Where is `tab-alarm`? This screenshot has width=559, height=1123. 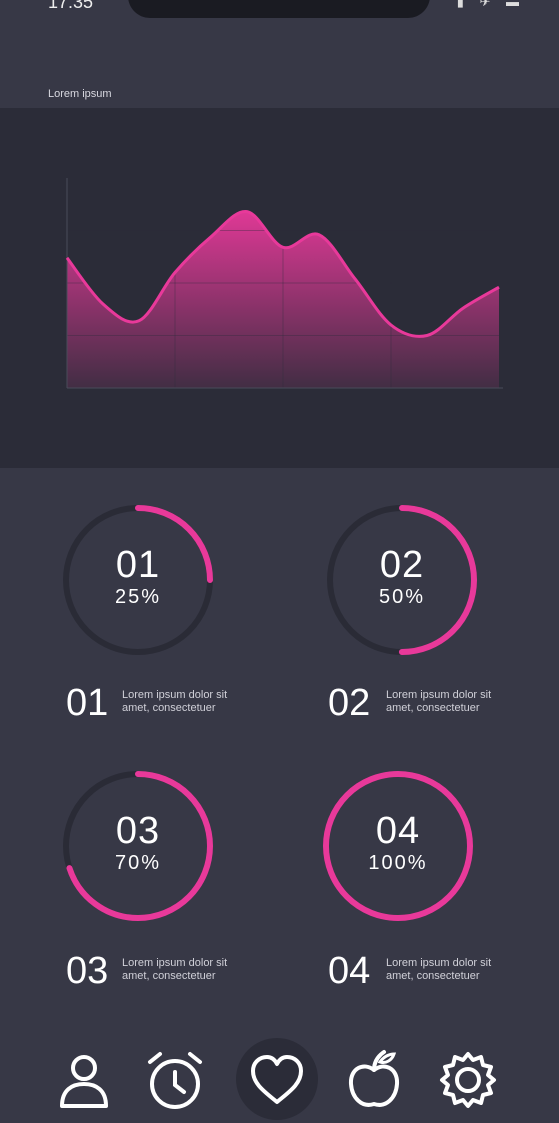
tab-alarm is located at coordinates (176, 1080).